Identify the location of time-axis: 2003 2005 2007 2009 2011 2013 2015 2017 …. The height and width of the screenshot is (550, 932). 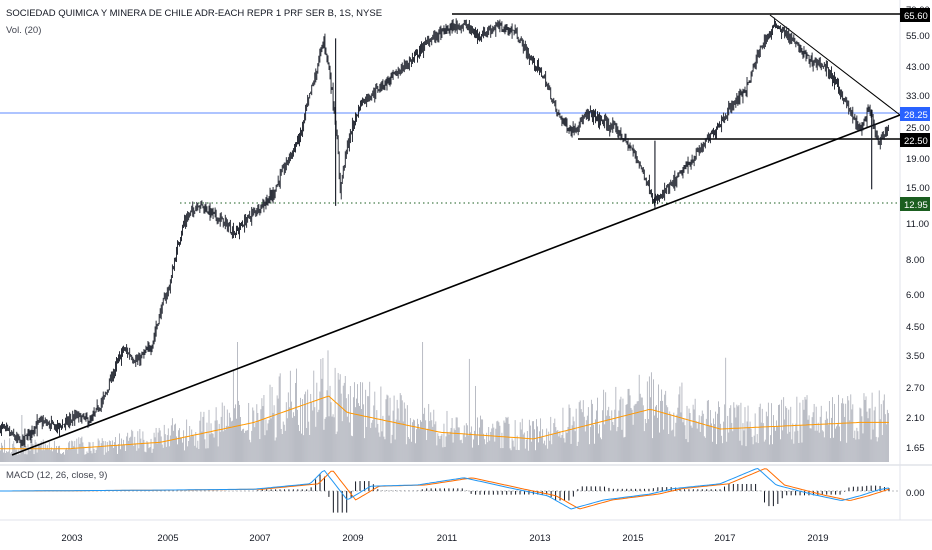
(444, 538).